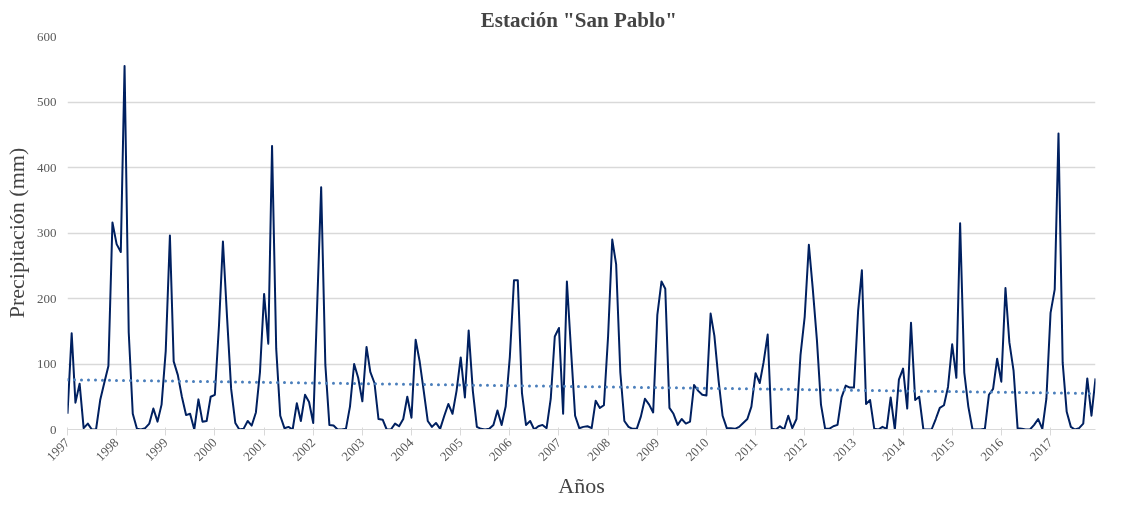 The height and width of the screenshot is (506, 1121). Describe the element at coordinates (581, 485) in the screenshot. I see `x-axis-title: Años` at that location.